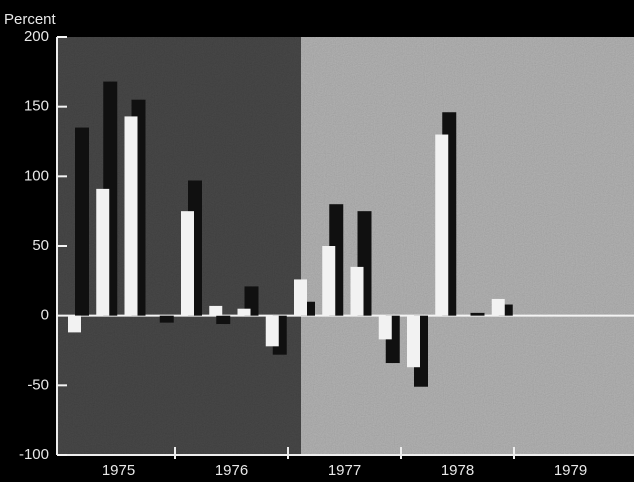 The height and width of the screenshot is (482, 634). What do you see at coordinates (570, 470) in the screenshot?
I see `x-group-label: 1979` at bounding box center [570, 470].